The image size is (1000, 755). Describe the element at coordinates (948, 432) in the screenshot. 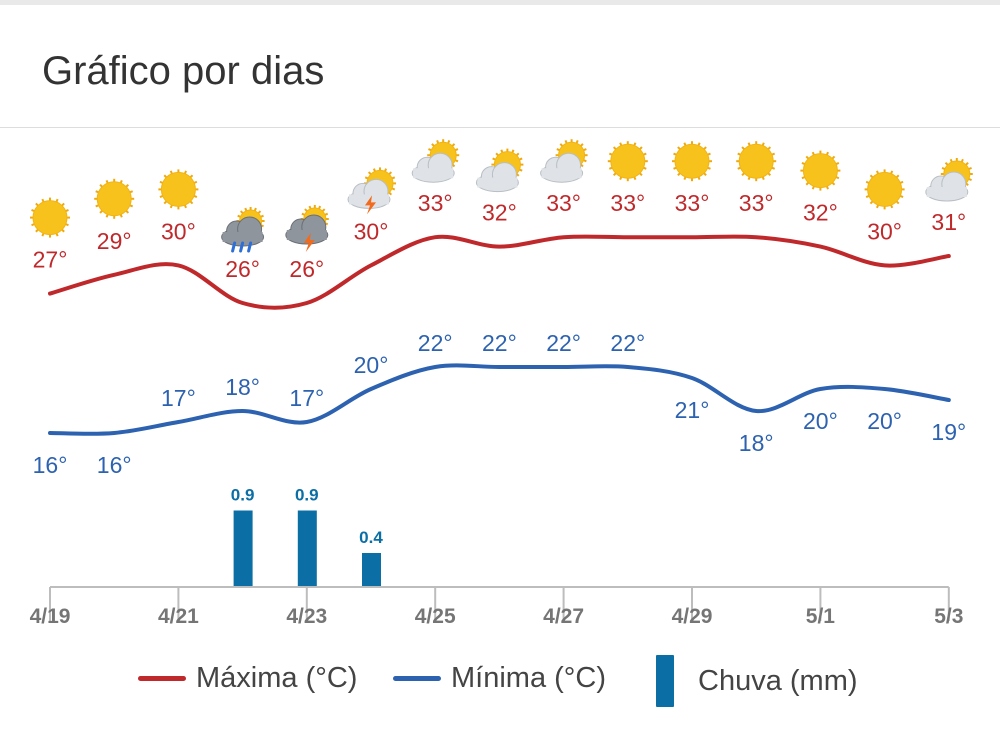

I see `min-temp-label: 19°` at that location.